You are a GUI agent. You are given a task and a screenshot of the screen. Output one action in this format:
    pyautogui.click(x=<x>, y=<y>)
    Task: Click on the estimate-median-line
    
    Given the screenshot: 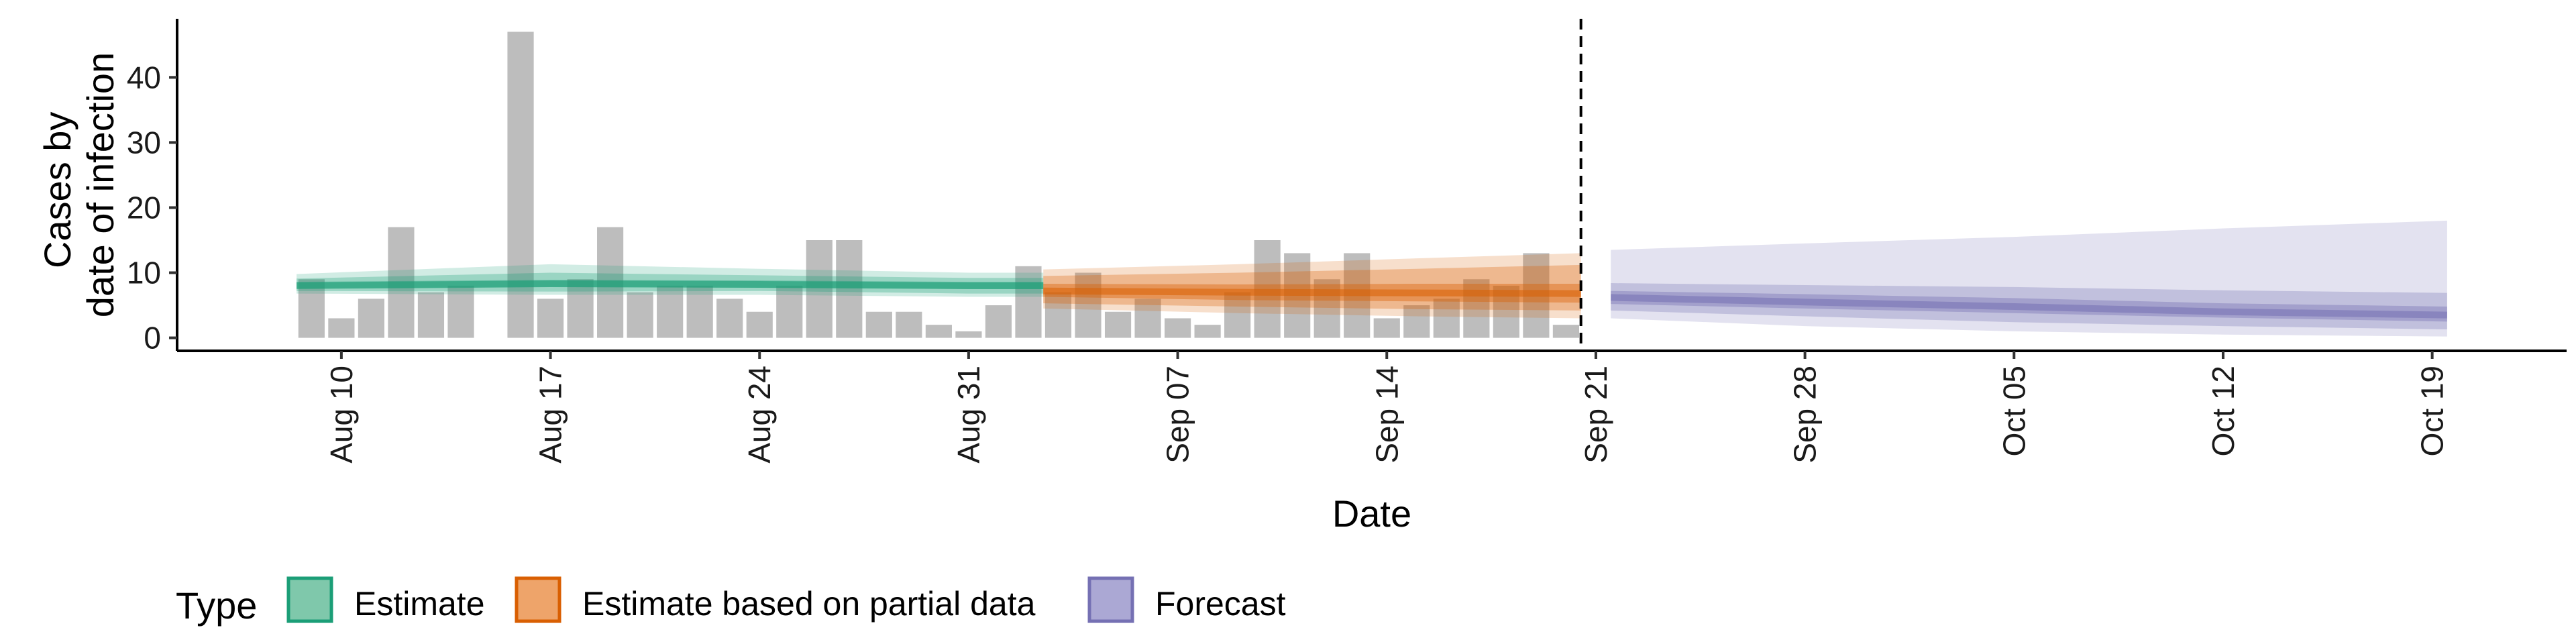 What is the action you would take?
    pyautogui.click(x=670, y=284)
    